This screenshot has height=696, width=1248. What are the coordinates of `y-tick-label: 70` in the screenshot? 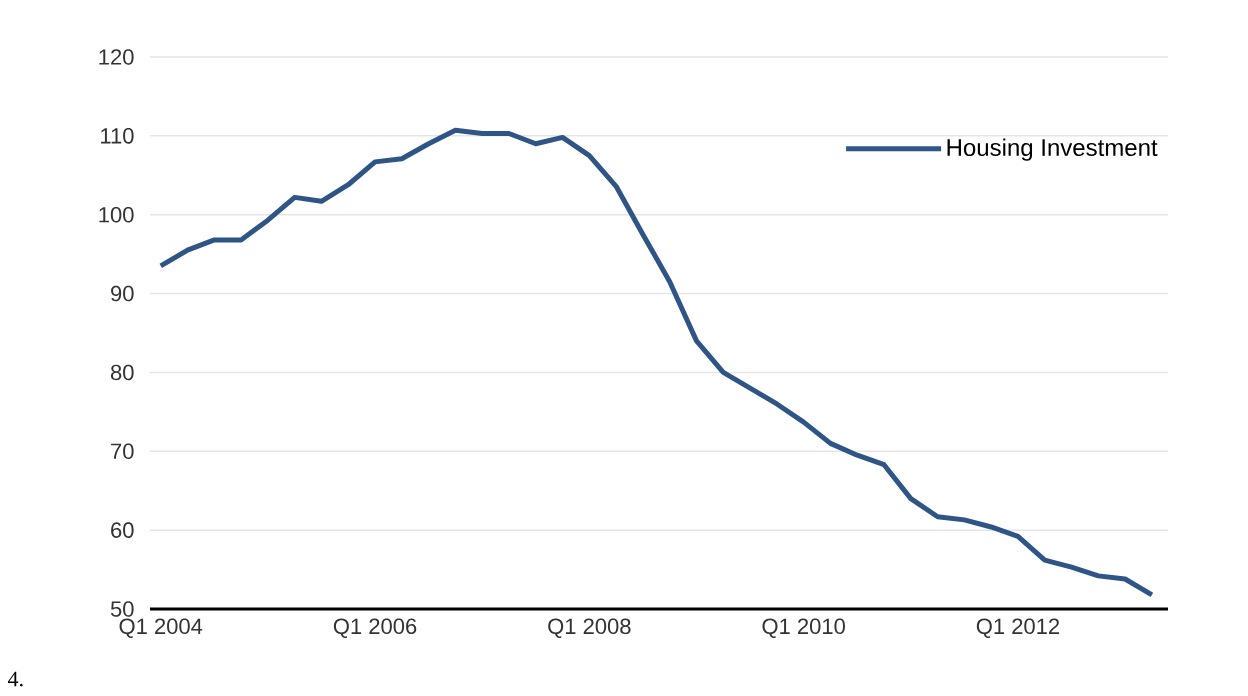 It's located at (122, 451).